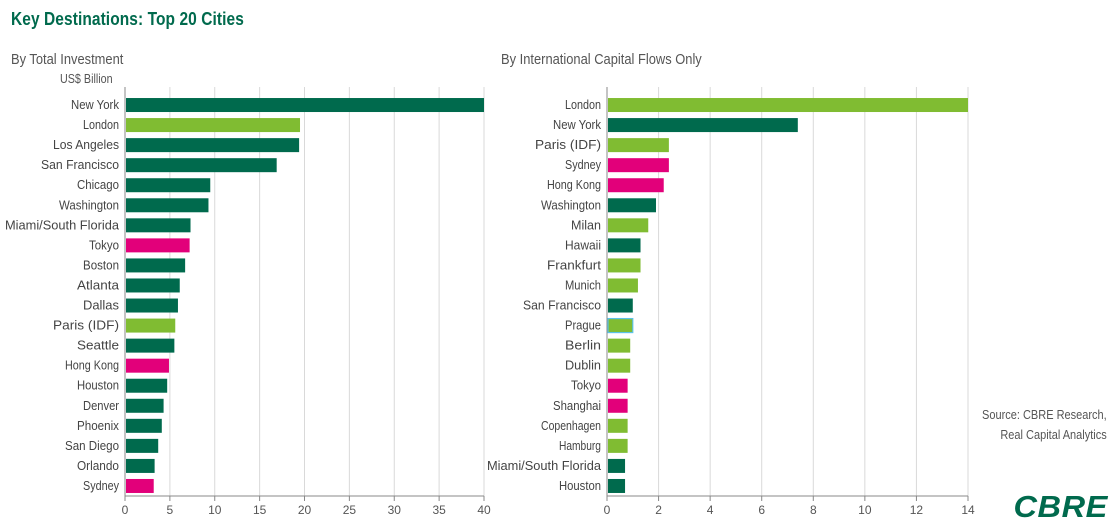 This screenshot has height=530, width=1118. Describe the element at coordinates (583, 285) in the screenshot. I see `category-label: Munich` at that location.